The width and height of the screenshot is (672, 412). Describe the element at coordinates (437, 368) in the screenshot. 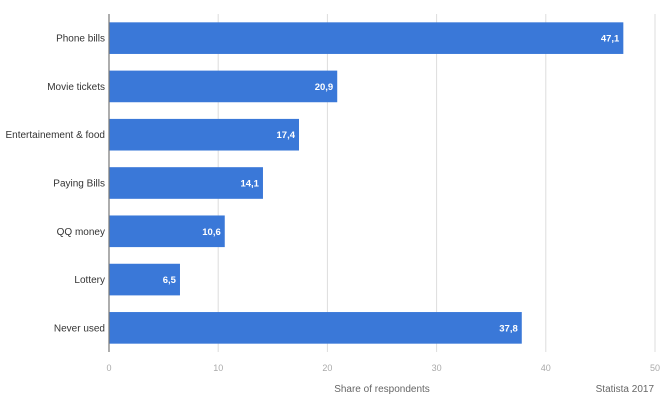

I see `x-tick-label: 30` at that location.